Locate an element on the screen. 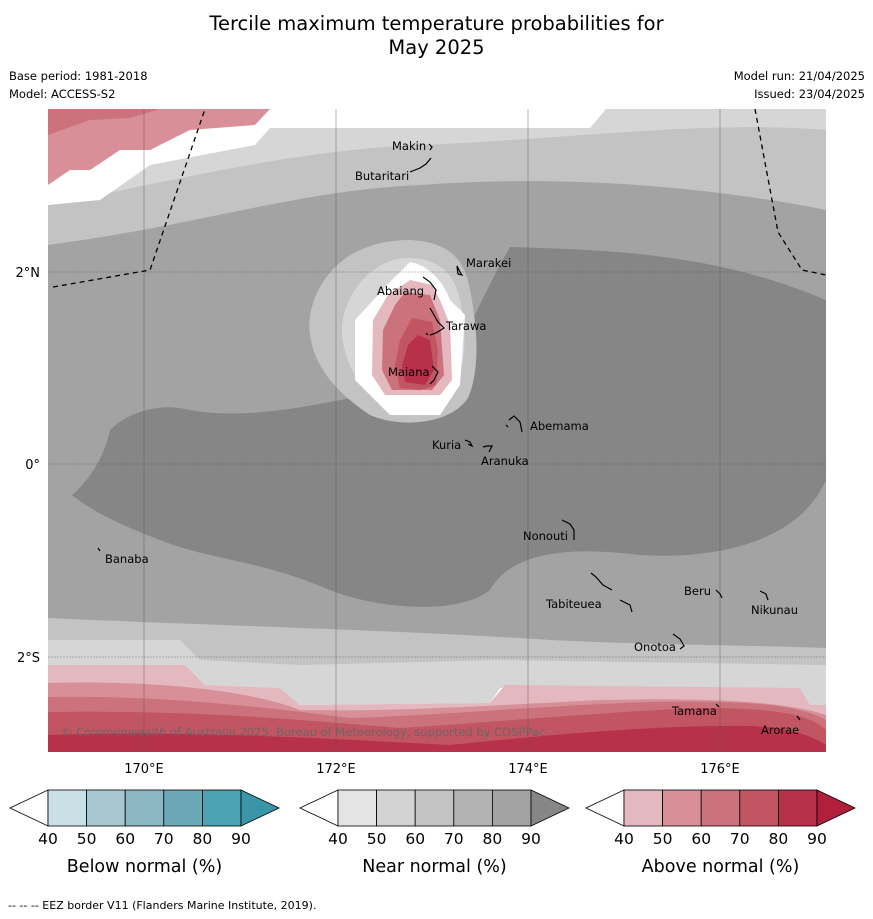 This screenshot has width=873, height=919. colorbar-label: Above normal (%) is located at coordinates (721, 867).